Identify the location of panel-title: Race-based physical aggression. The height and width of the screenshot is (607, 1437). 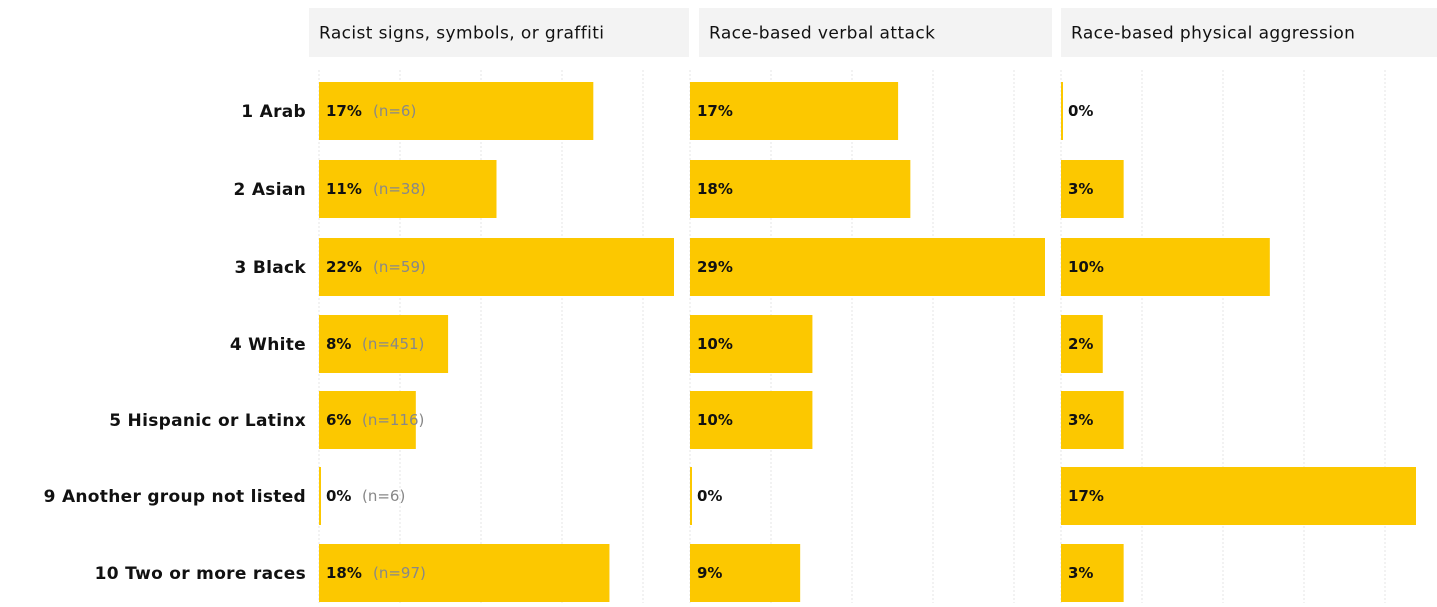
(1213, 34).